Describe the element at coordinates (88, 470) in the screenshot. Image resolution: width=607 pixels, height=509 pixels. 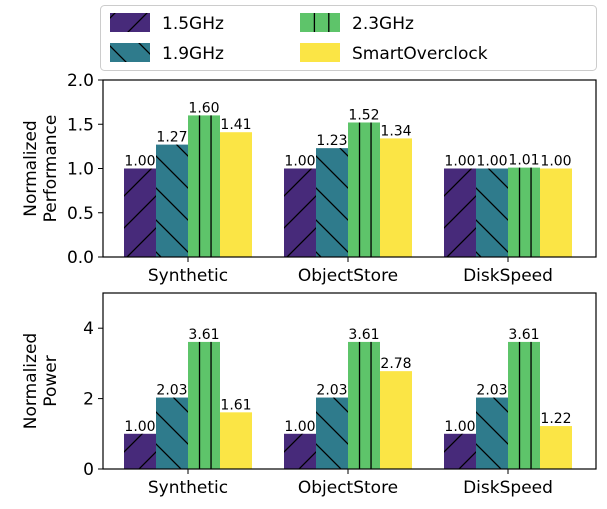
I see `y-tick-label: 0` at that location.